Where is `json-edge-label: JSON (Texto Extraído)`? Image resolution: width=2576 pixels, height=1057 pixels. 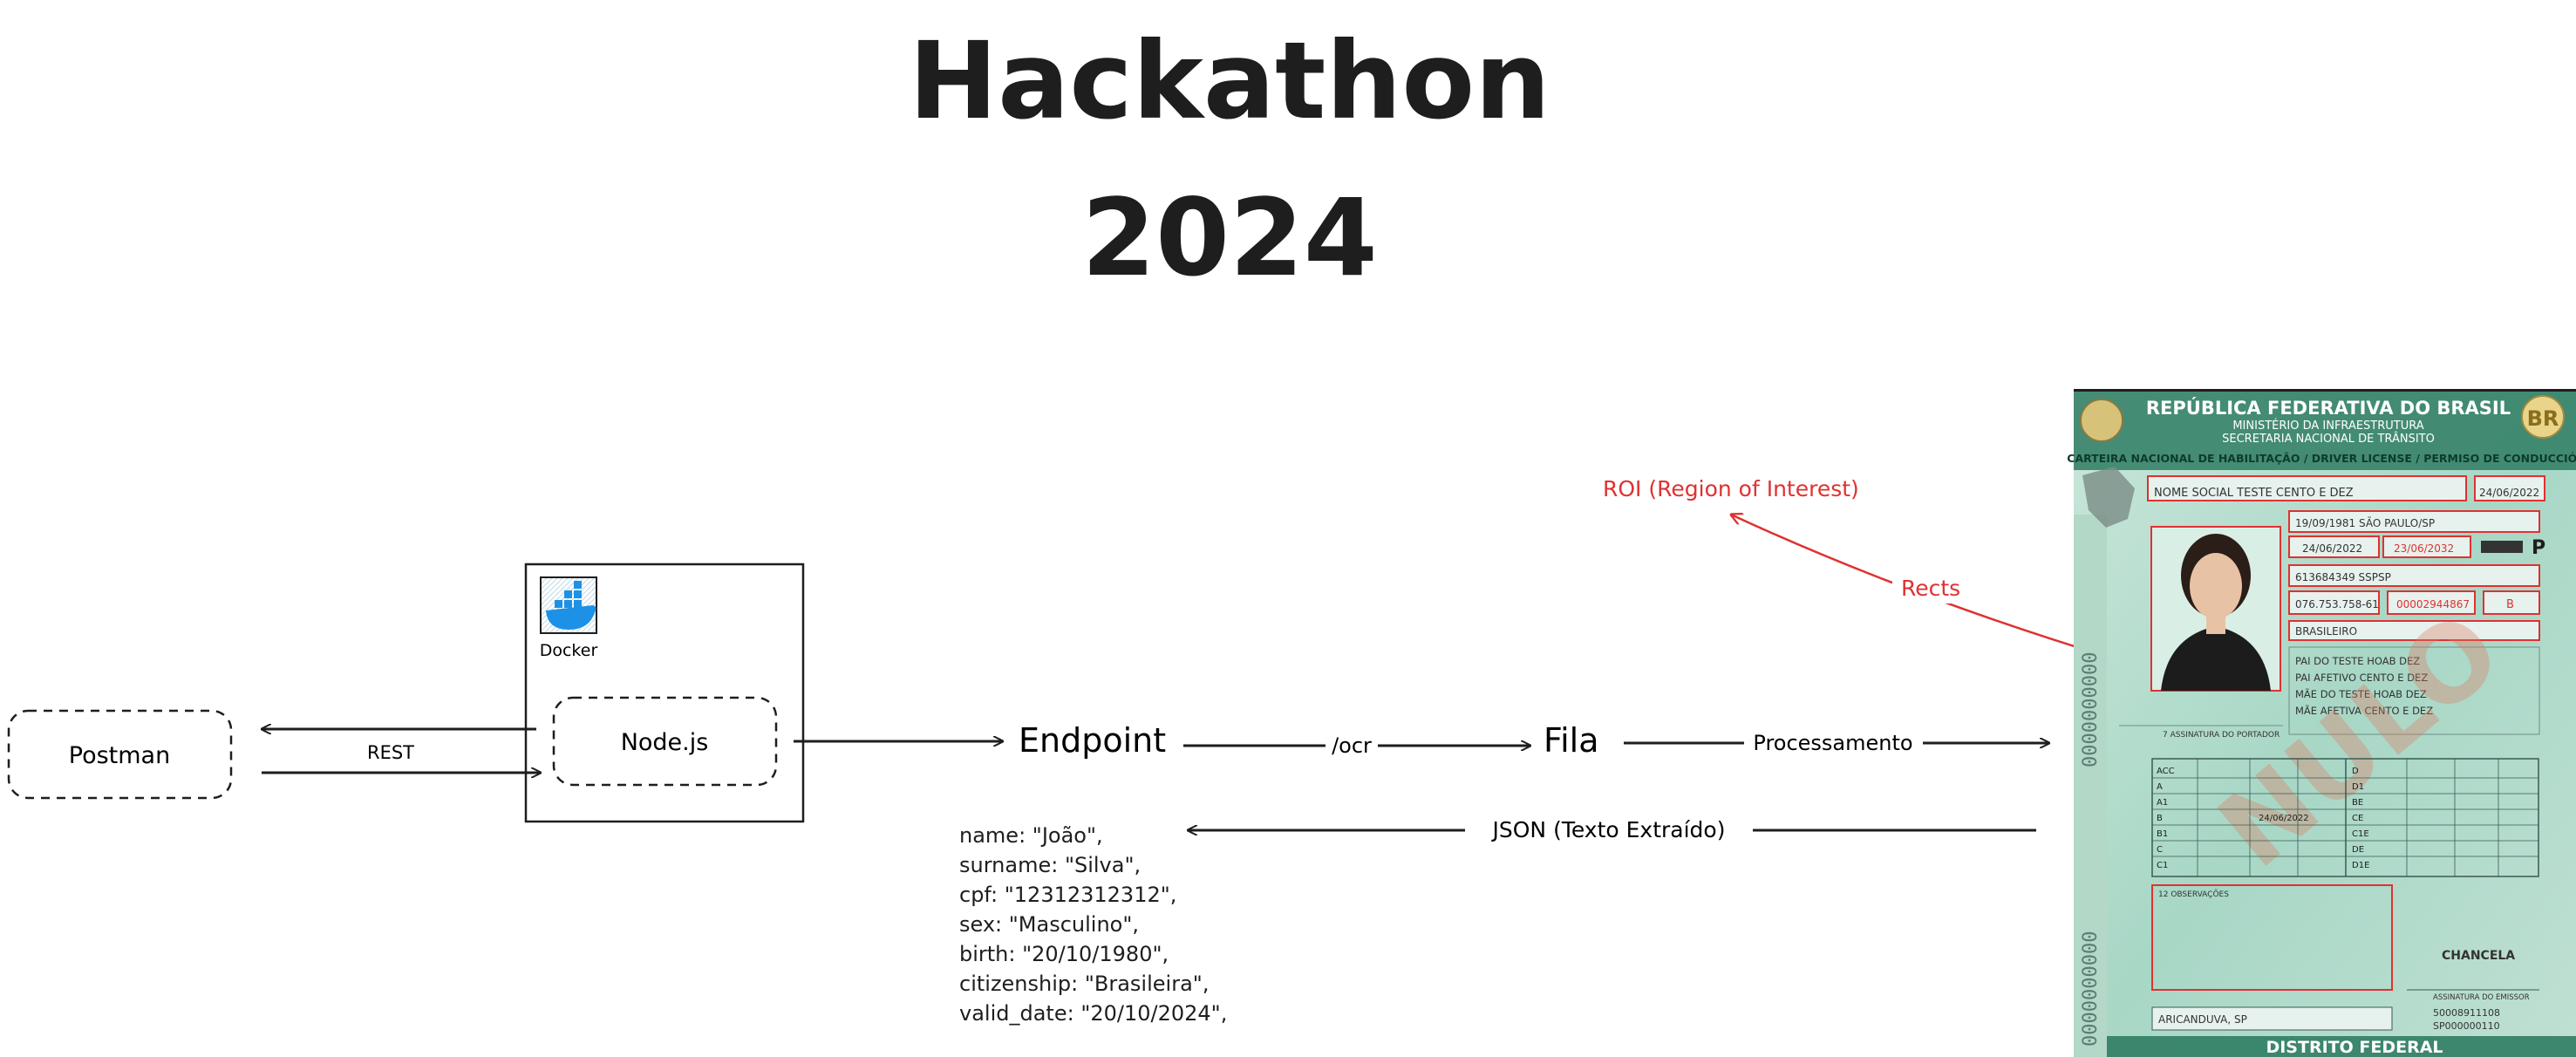 json-edge-label: JSON (Texto Extraído) is located at coordinates (1609, 830).